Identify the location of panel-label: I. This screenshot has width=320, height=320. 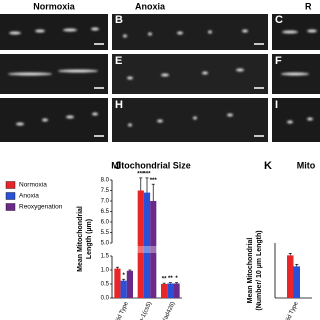
(276, 105).